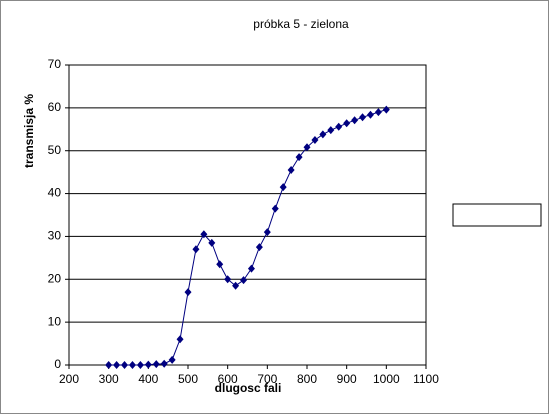 The width and height of the screenshot is (549, 414). What do you see at coordinates (301, 24) in the screenshot?
I see `chart-title: próbka 5 - zielona` at bounding box center [301, 24].